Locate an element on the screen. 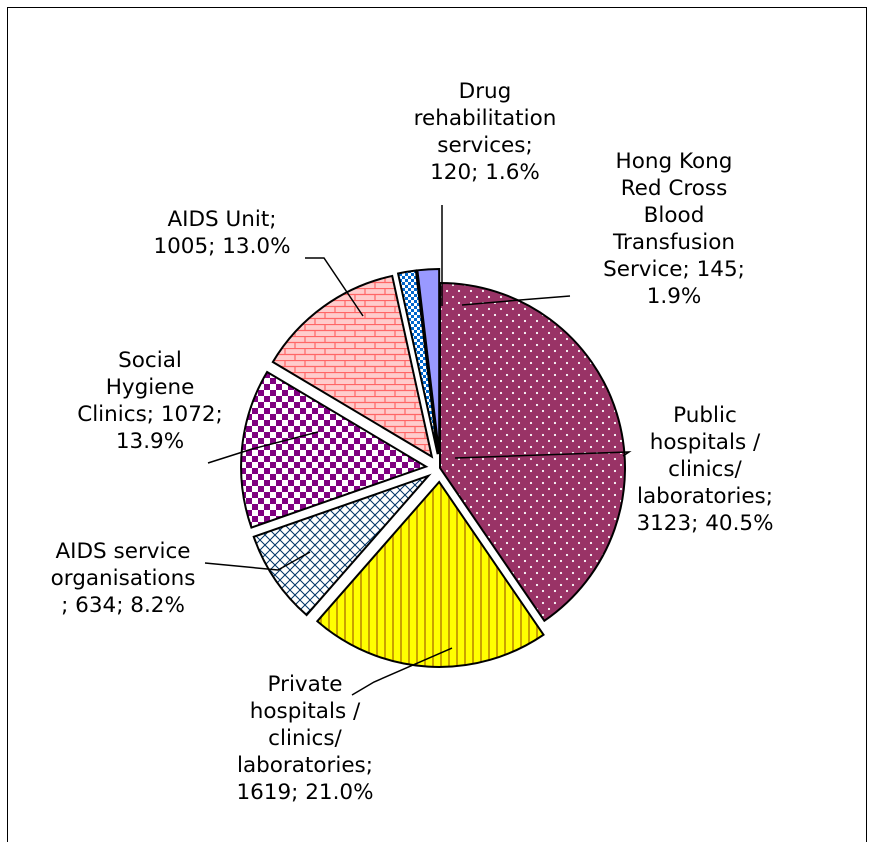 The image size is (876, 842). data-label-aids-service-organisations: AIDS service organisations; 634; 8.2% is located at coordinates (123, 578).